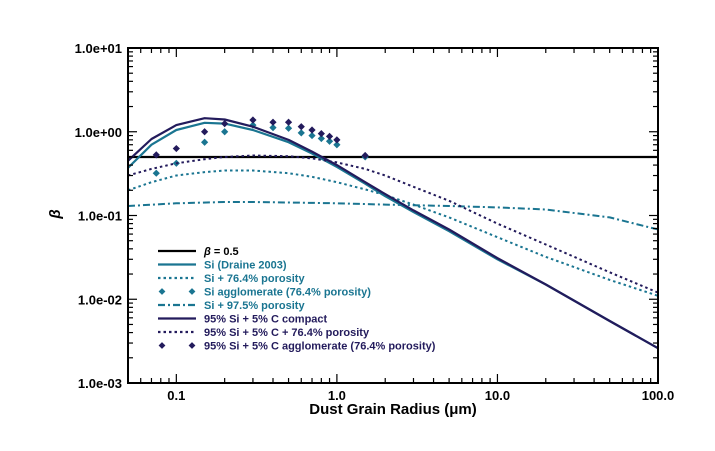 The width and height of the screenshot is (715, 451). What do you see at coordinates (176, 395) in the screenshot?
I see `x-tick-label: 0.1` at bounding box center [176, 395].